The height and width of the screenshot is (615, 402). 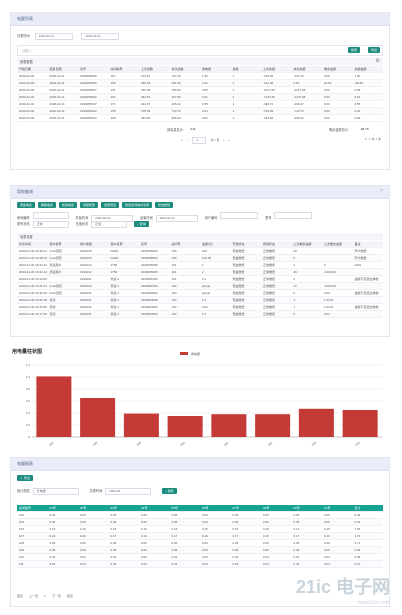 I want to click on end-input: 2020-02-11, so click(x=176, y=218).